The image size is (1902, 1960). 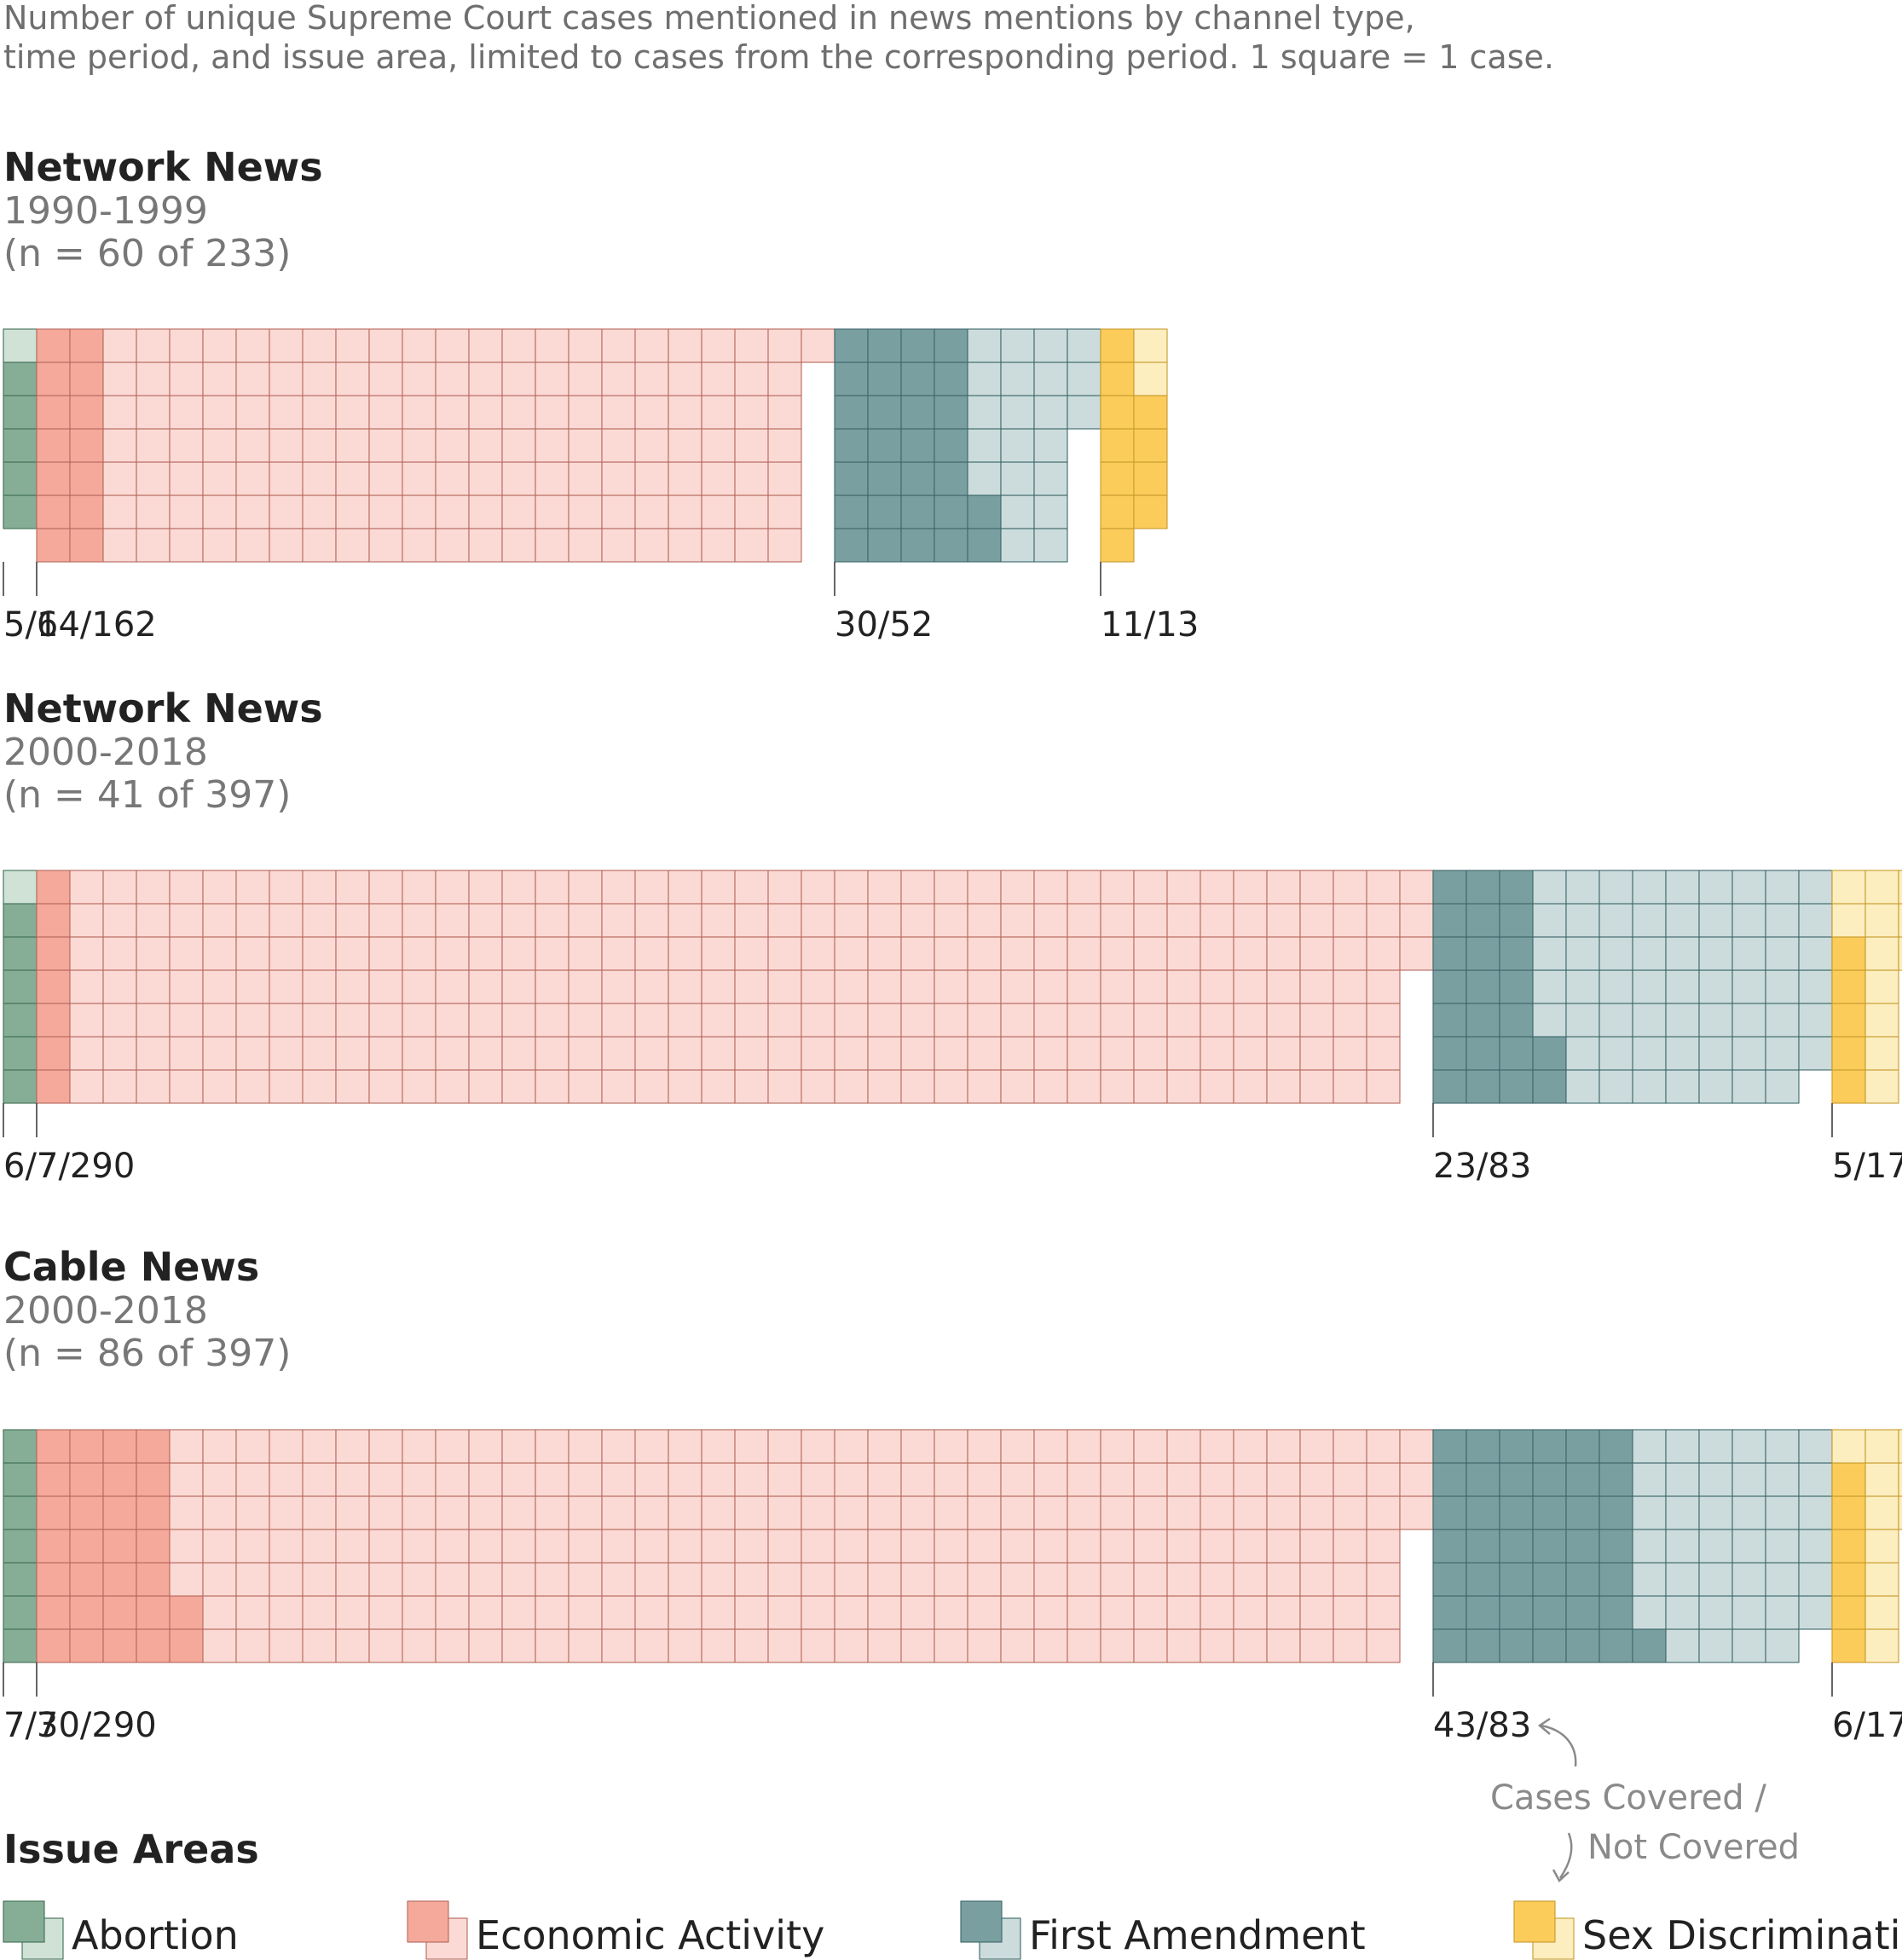 What do you see at coordinates (163, 167) in the screenshot?
I see `panel-1-title: Network News` at bounding box center [163, 167].